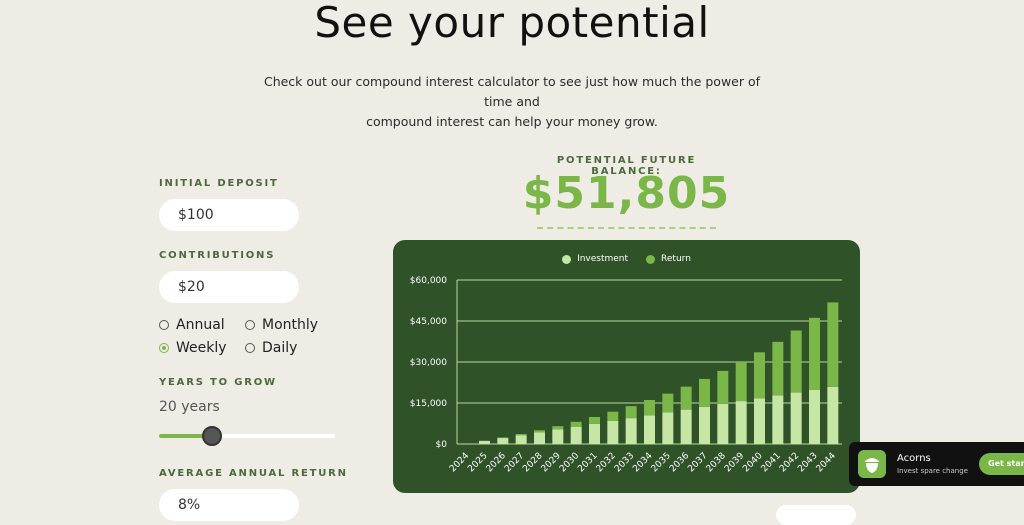 The width and height of the screenshot is (1024, 525). I want to click on x-tick-label: 2041, so click(771, 462).